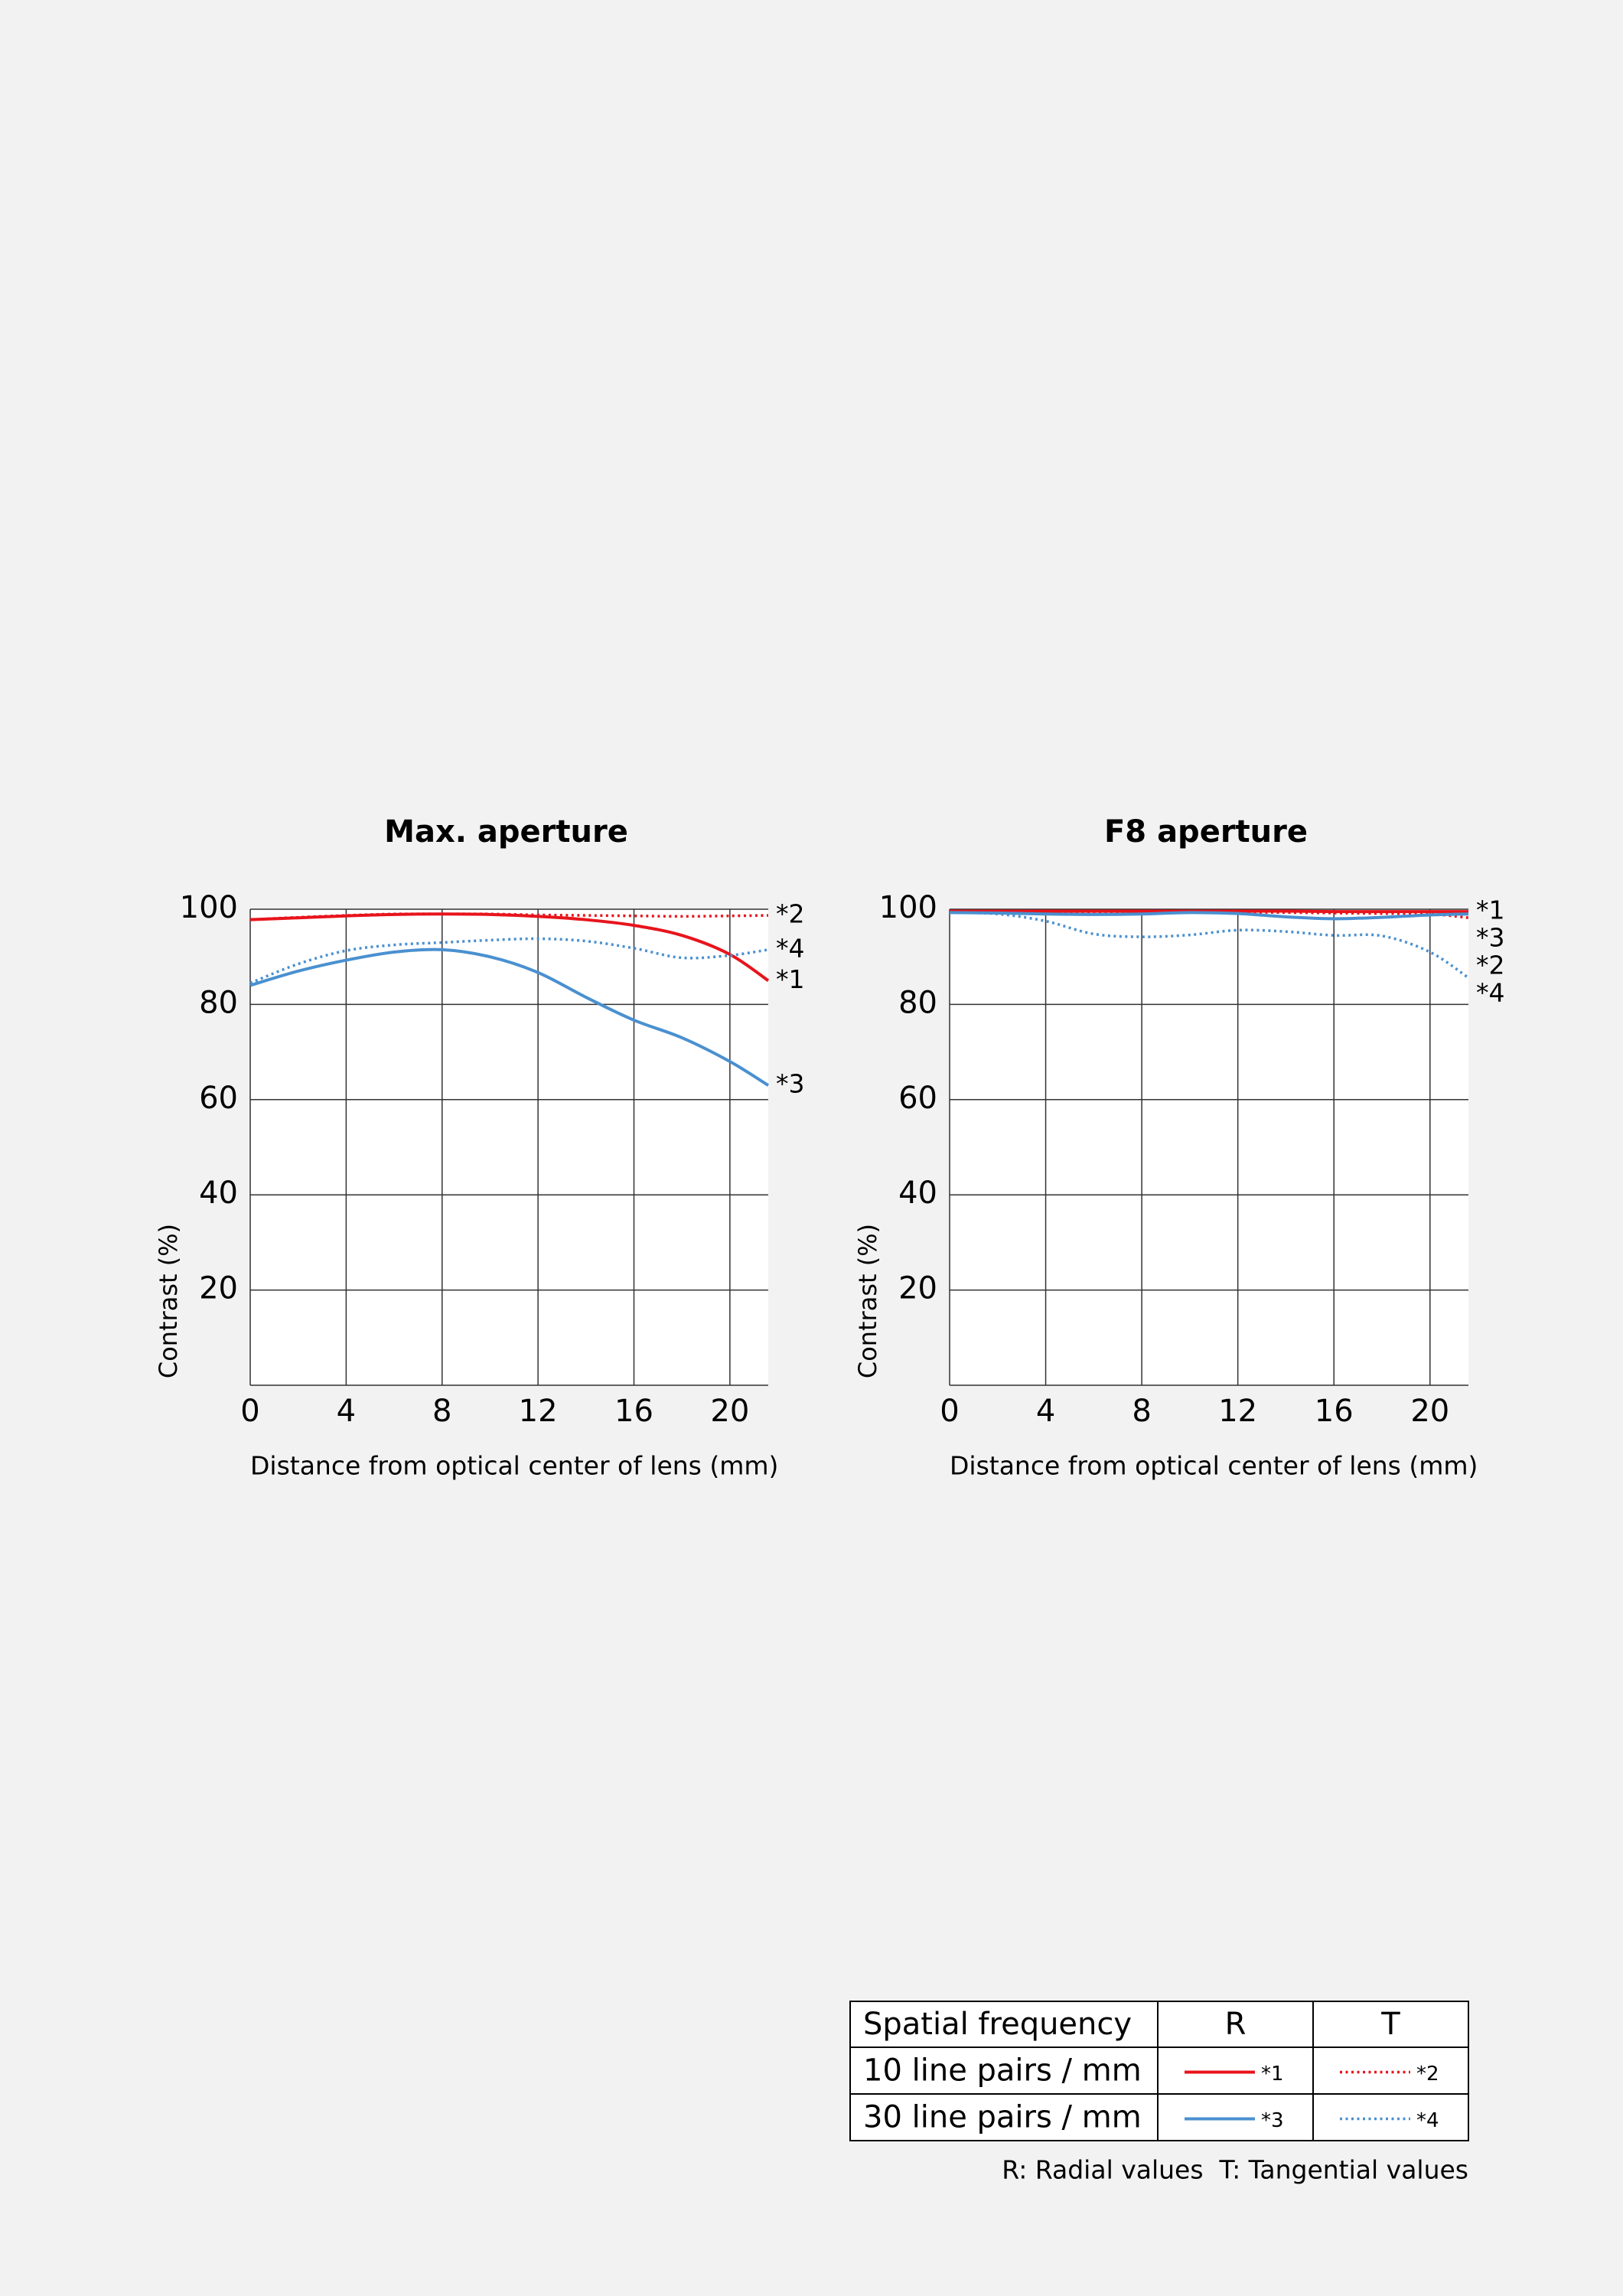 The height and width of the screenshot is (2296, 1623). I want to click on legend-label: *4, so click(1427, 2120).